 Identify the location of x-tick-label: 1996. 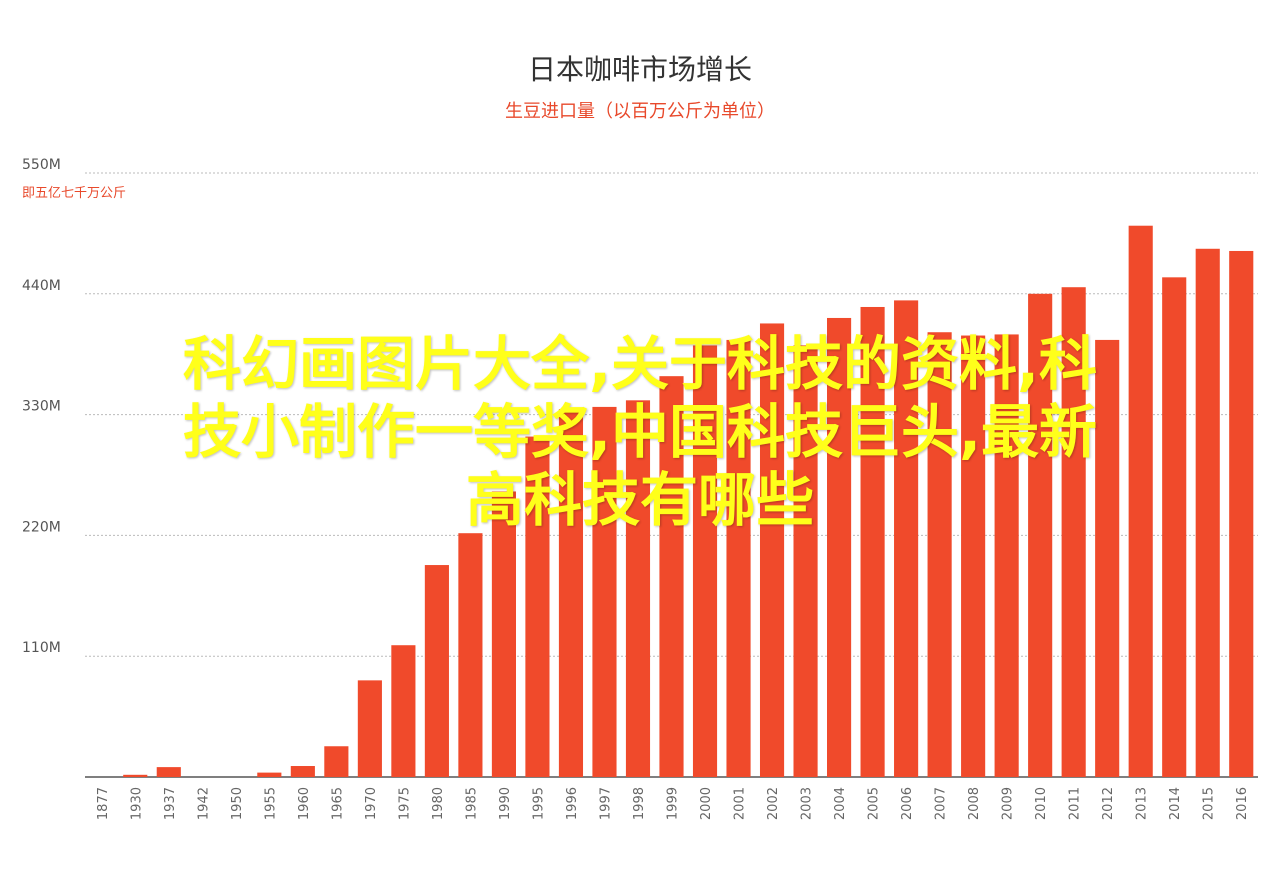
(572, 803).